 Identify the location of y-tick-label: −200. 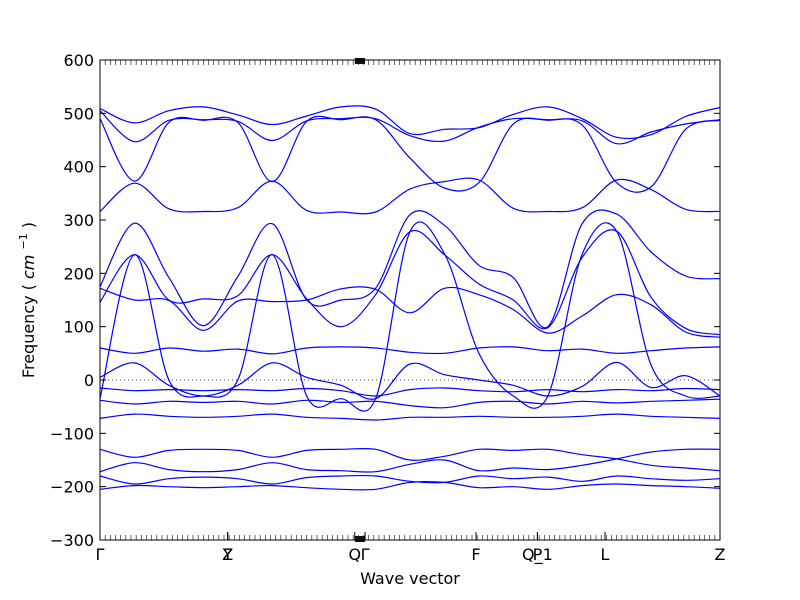
(72, 487).